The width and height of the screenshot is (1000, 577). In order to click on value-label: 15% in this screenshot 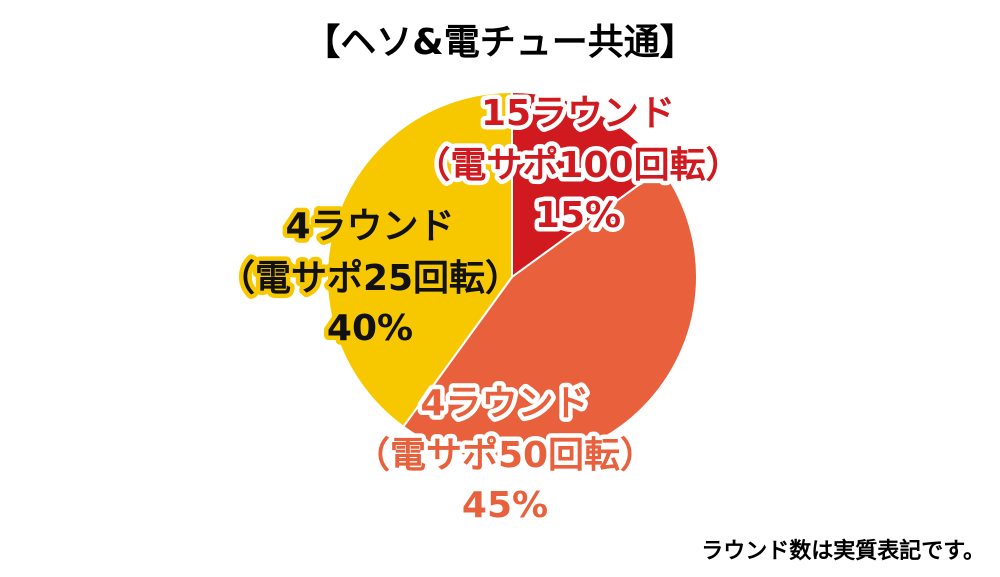, I will do `click(578, 215)`.